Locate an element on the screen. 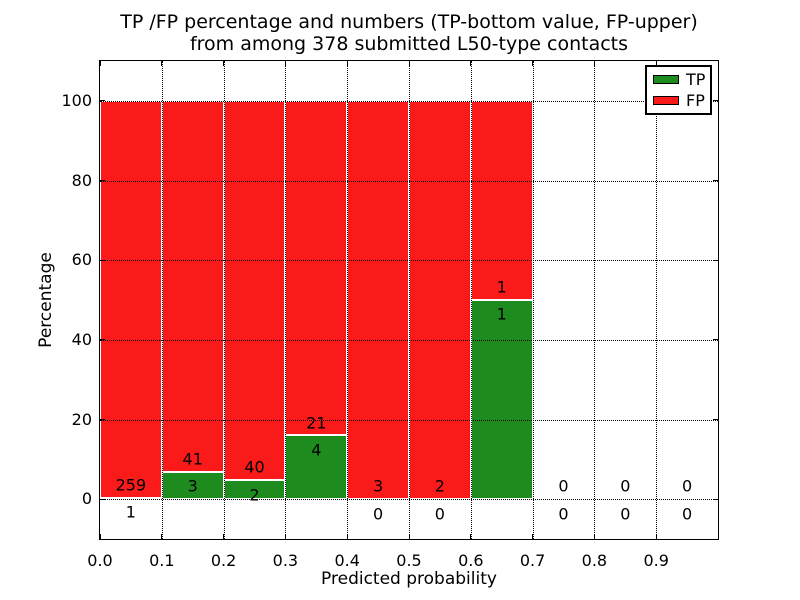 The width and height of the screenshot is (800, 600). y-tick-label: 100 is located at coordinates (76, 100).